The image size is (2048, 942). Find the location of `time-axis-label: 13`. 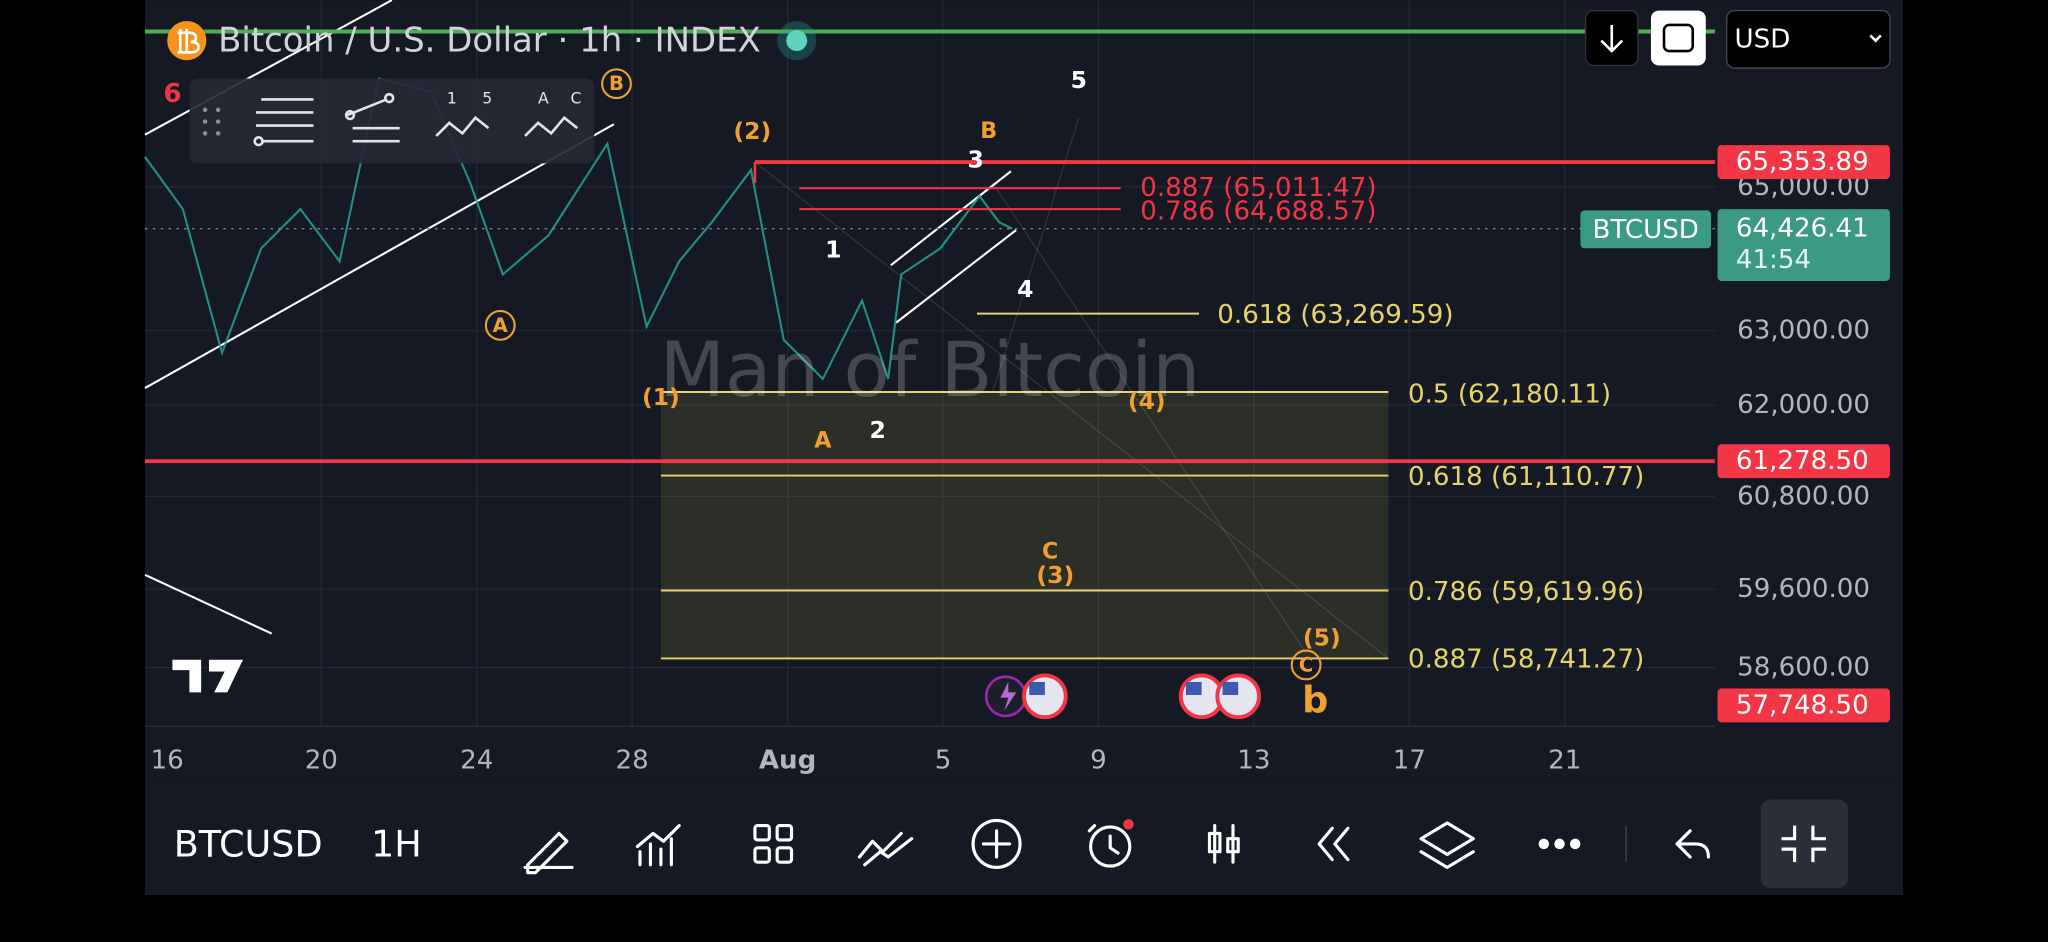

time-axis-label: 13 is located at coordinates (1253, 760).